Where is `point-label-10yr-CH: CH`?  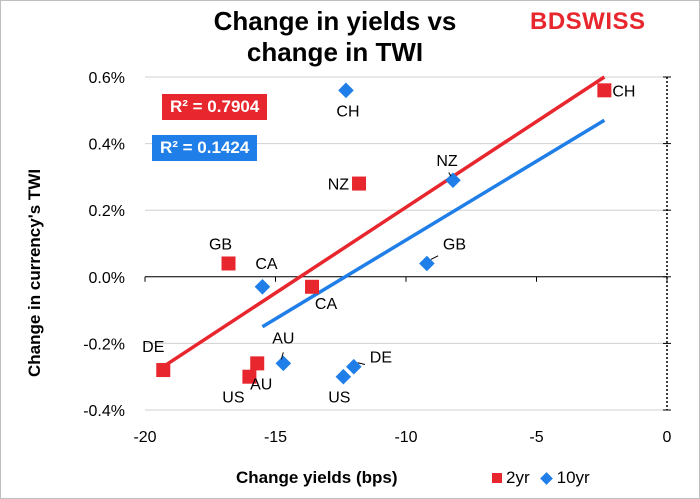
point-label-10yr-CH: CH is located at coordinates (347, 111).